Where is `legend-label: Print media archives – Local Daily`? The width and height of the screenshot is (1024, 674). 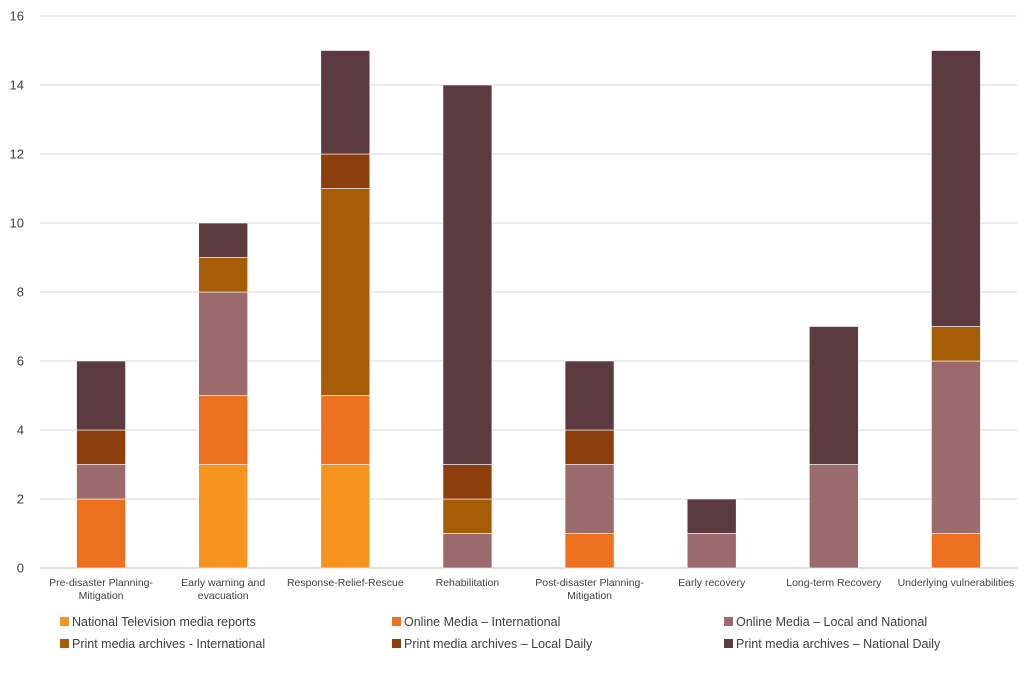 legend-label: Print media archives – Local Daily is located at coordinates (498, 644).